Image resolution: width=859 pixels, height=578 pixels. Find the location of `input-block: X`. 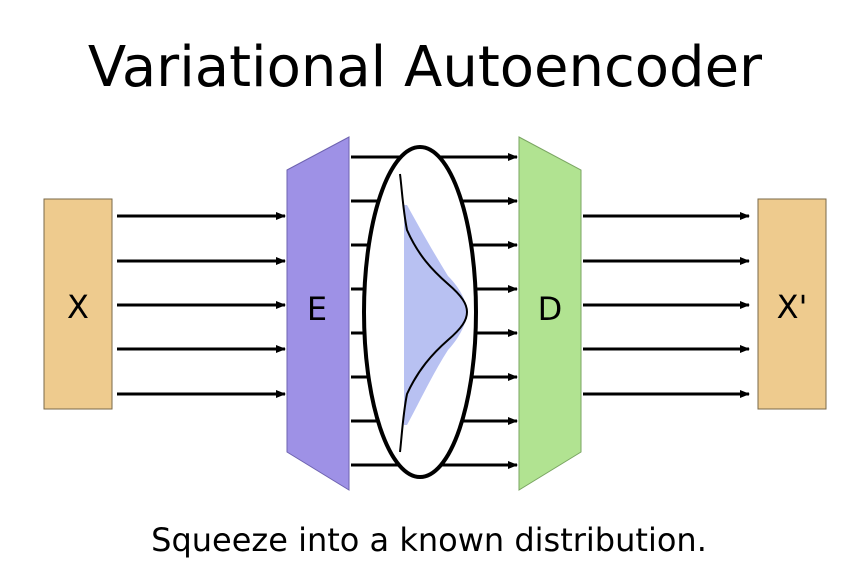

input-block: X is located at coordinates (78, 304).